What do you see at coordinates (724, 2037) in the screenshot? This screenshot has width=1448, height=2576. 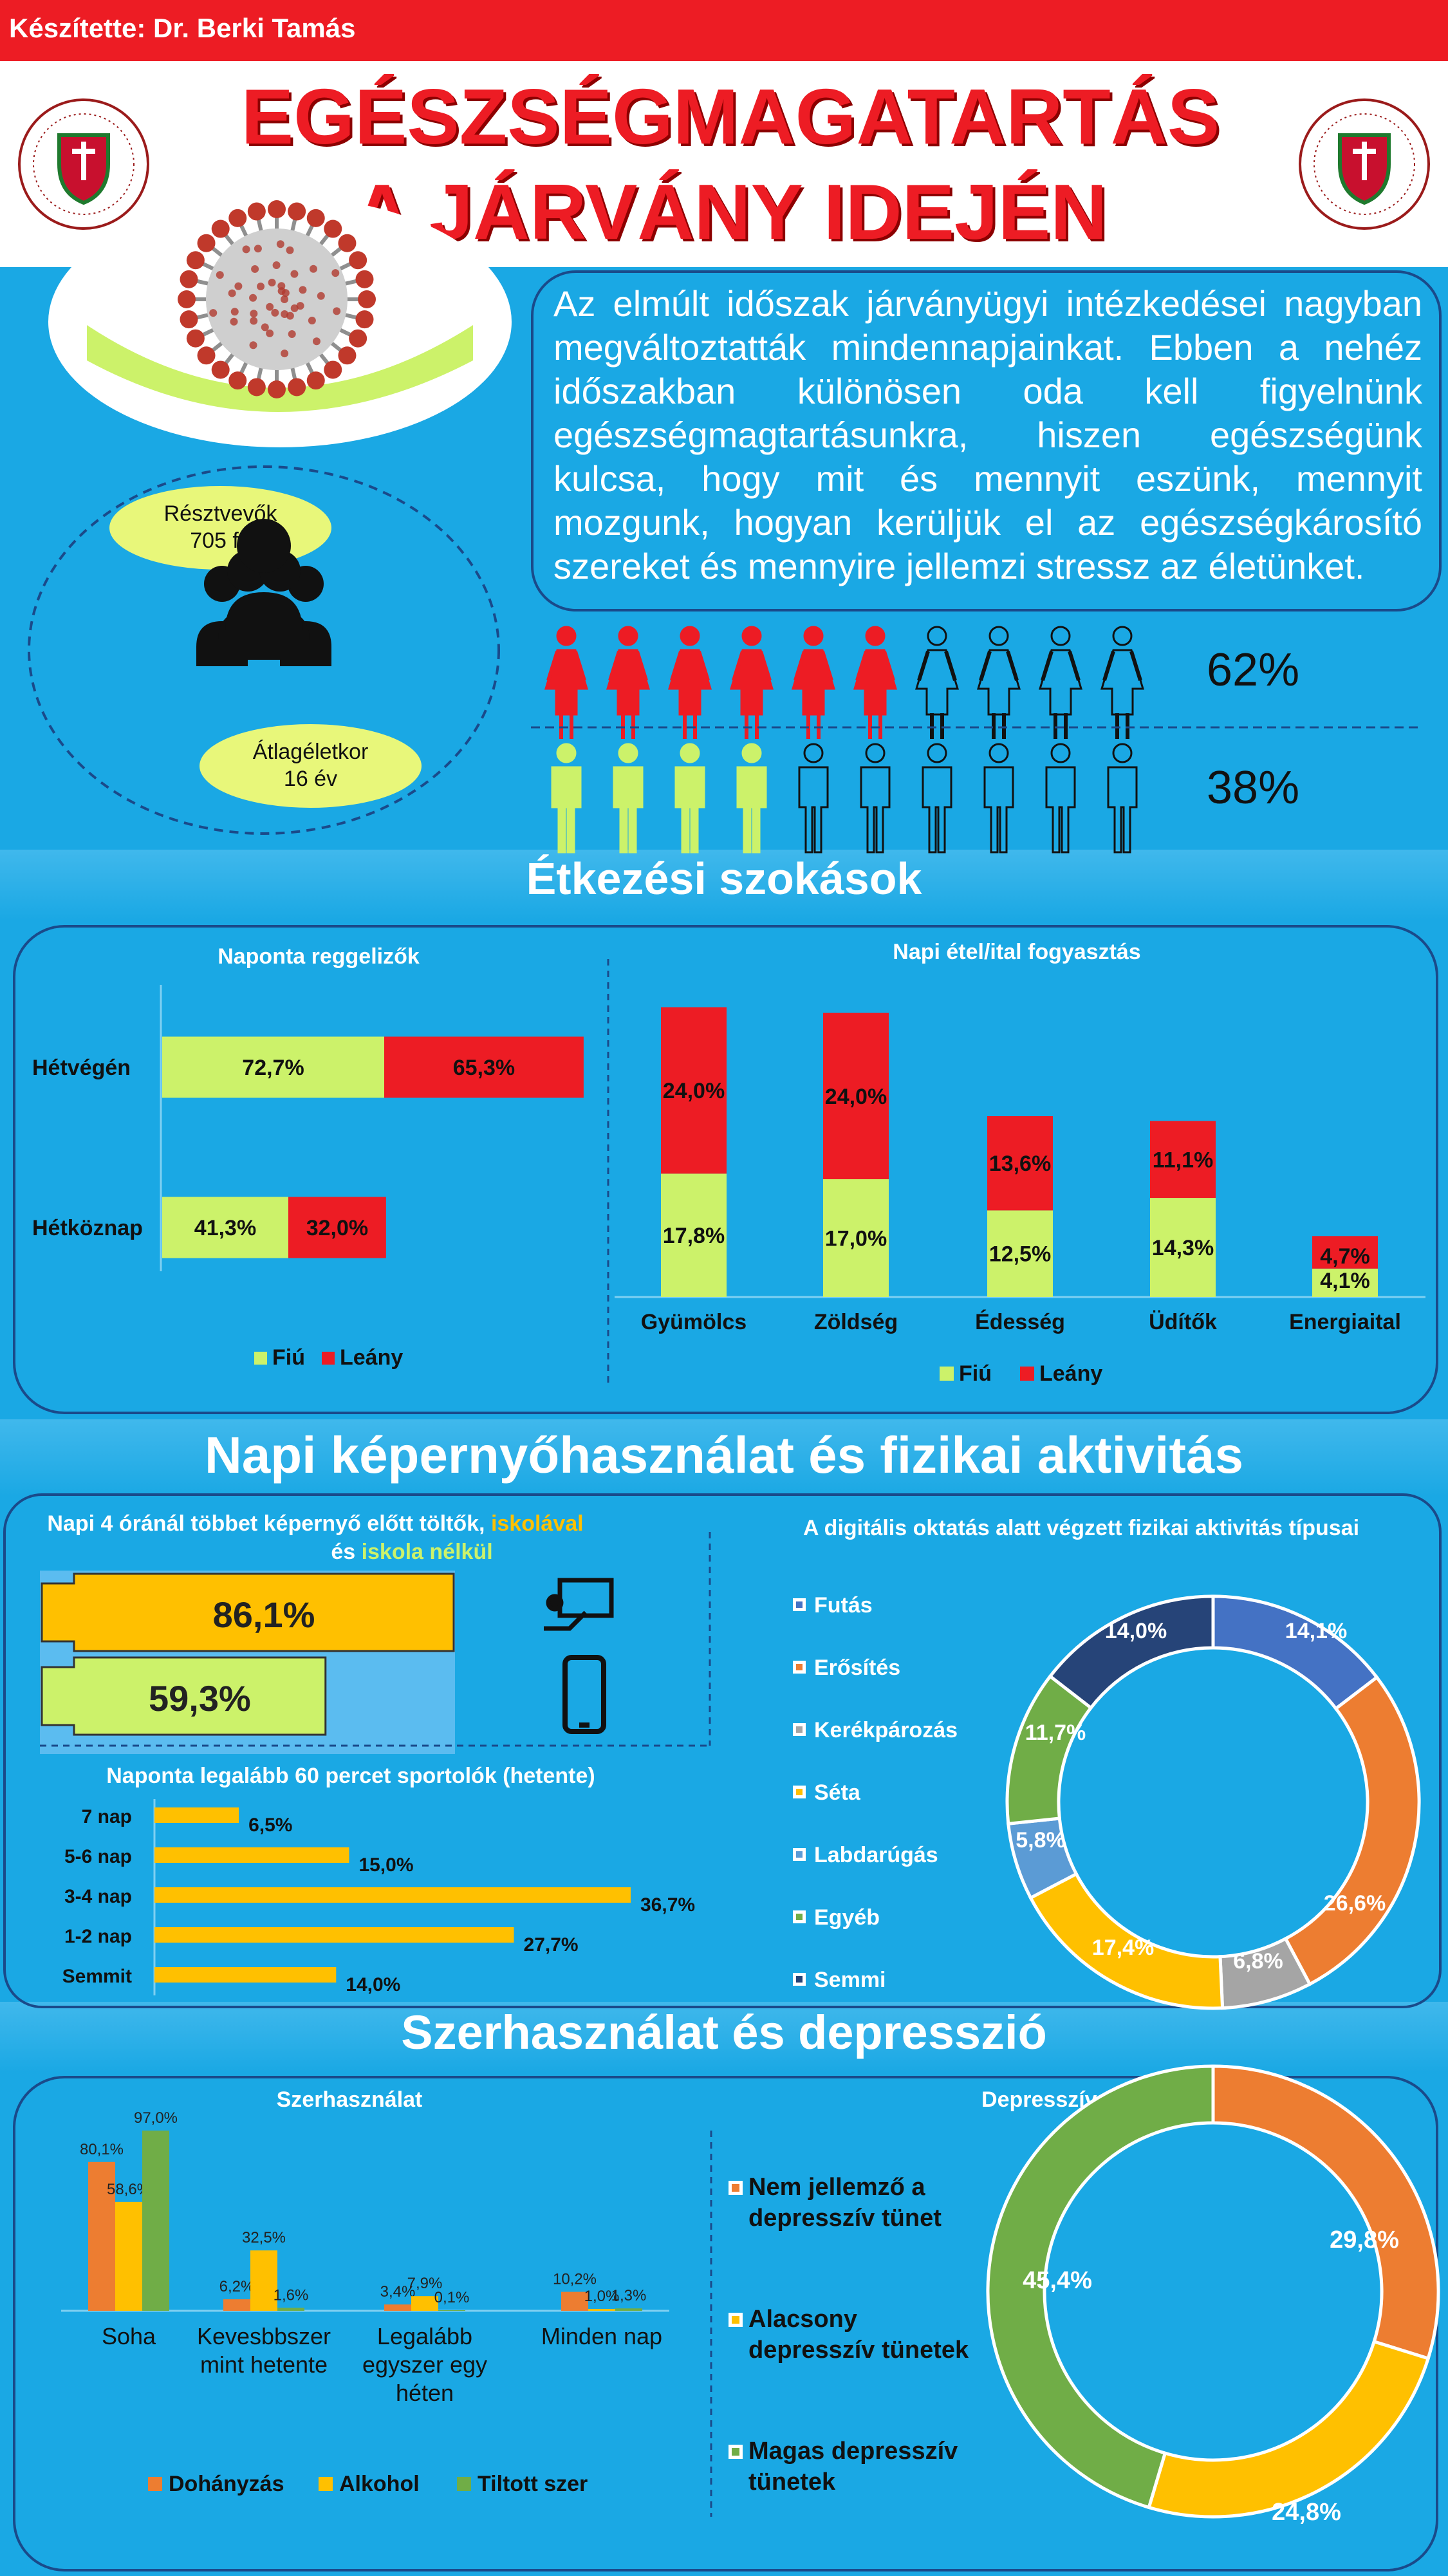 I see `substance-section-band` at bounding box center [724, 2037].